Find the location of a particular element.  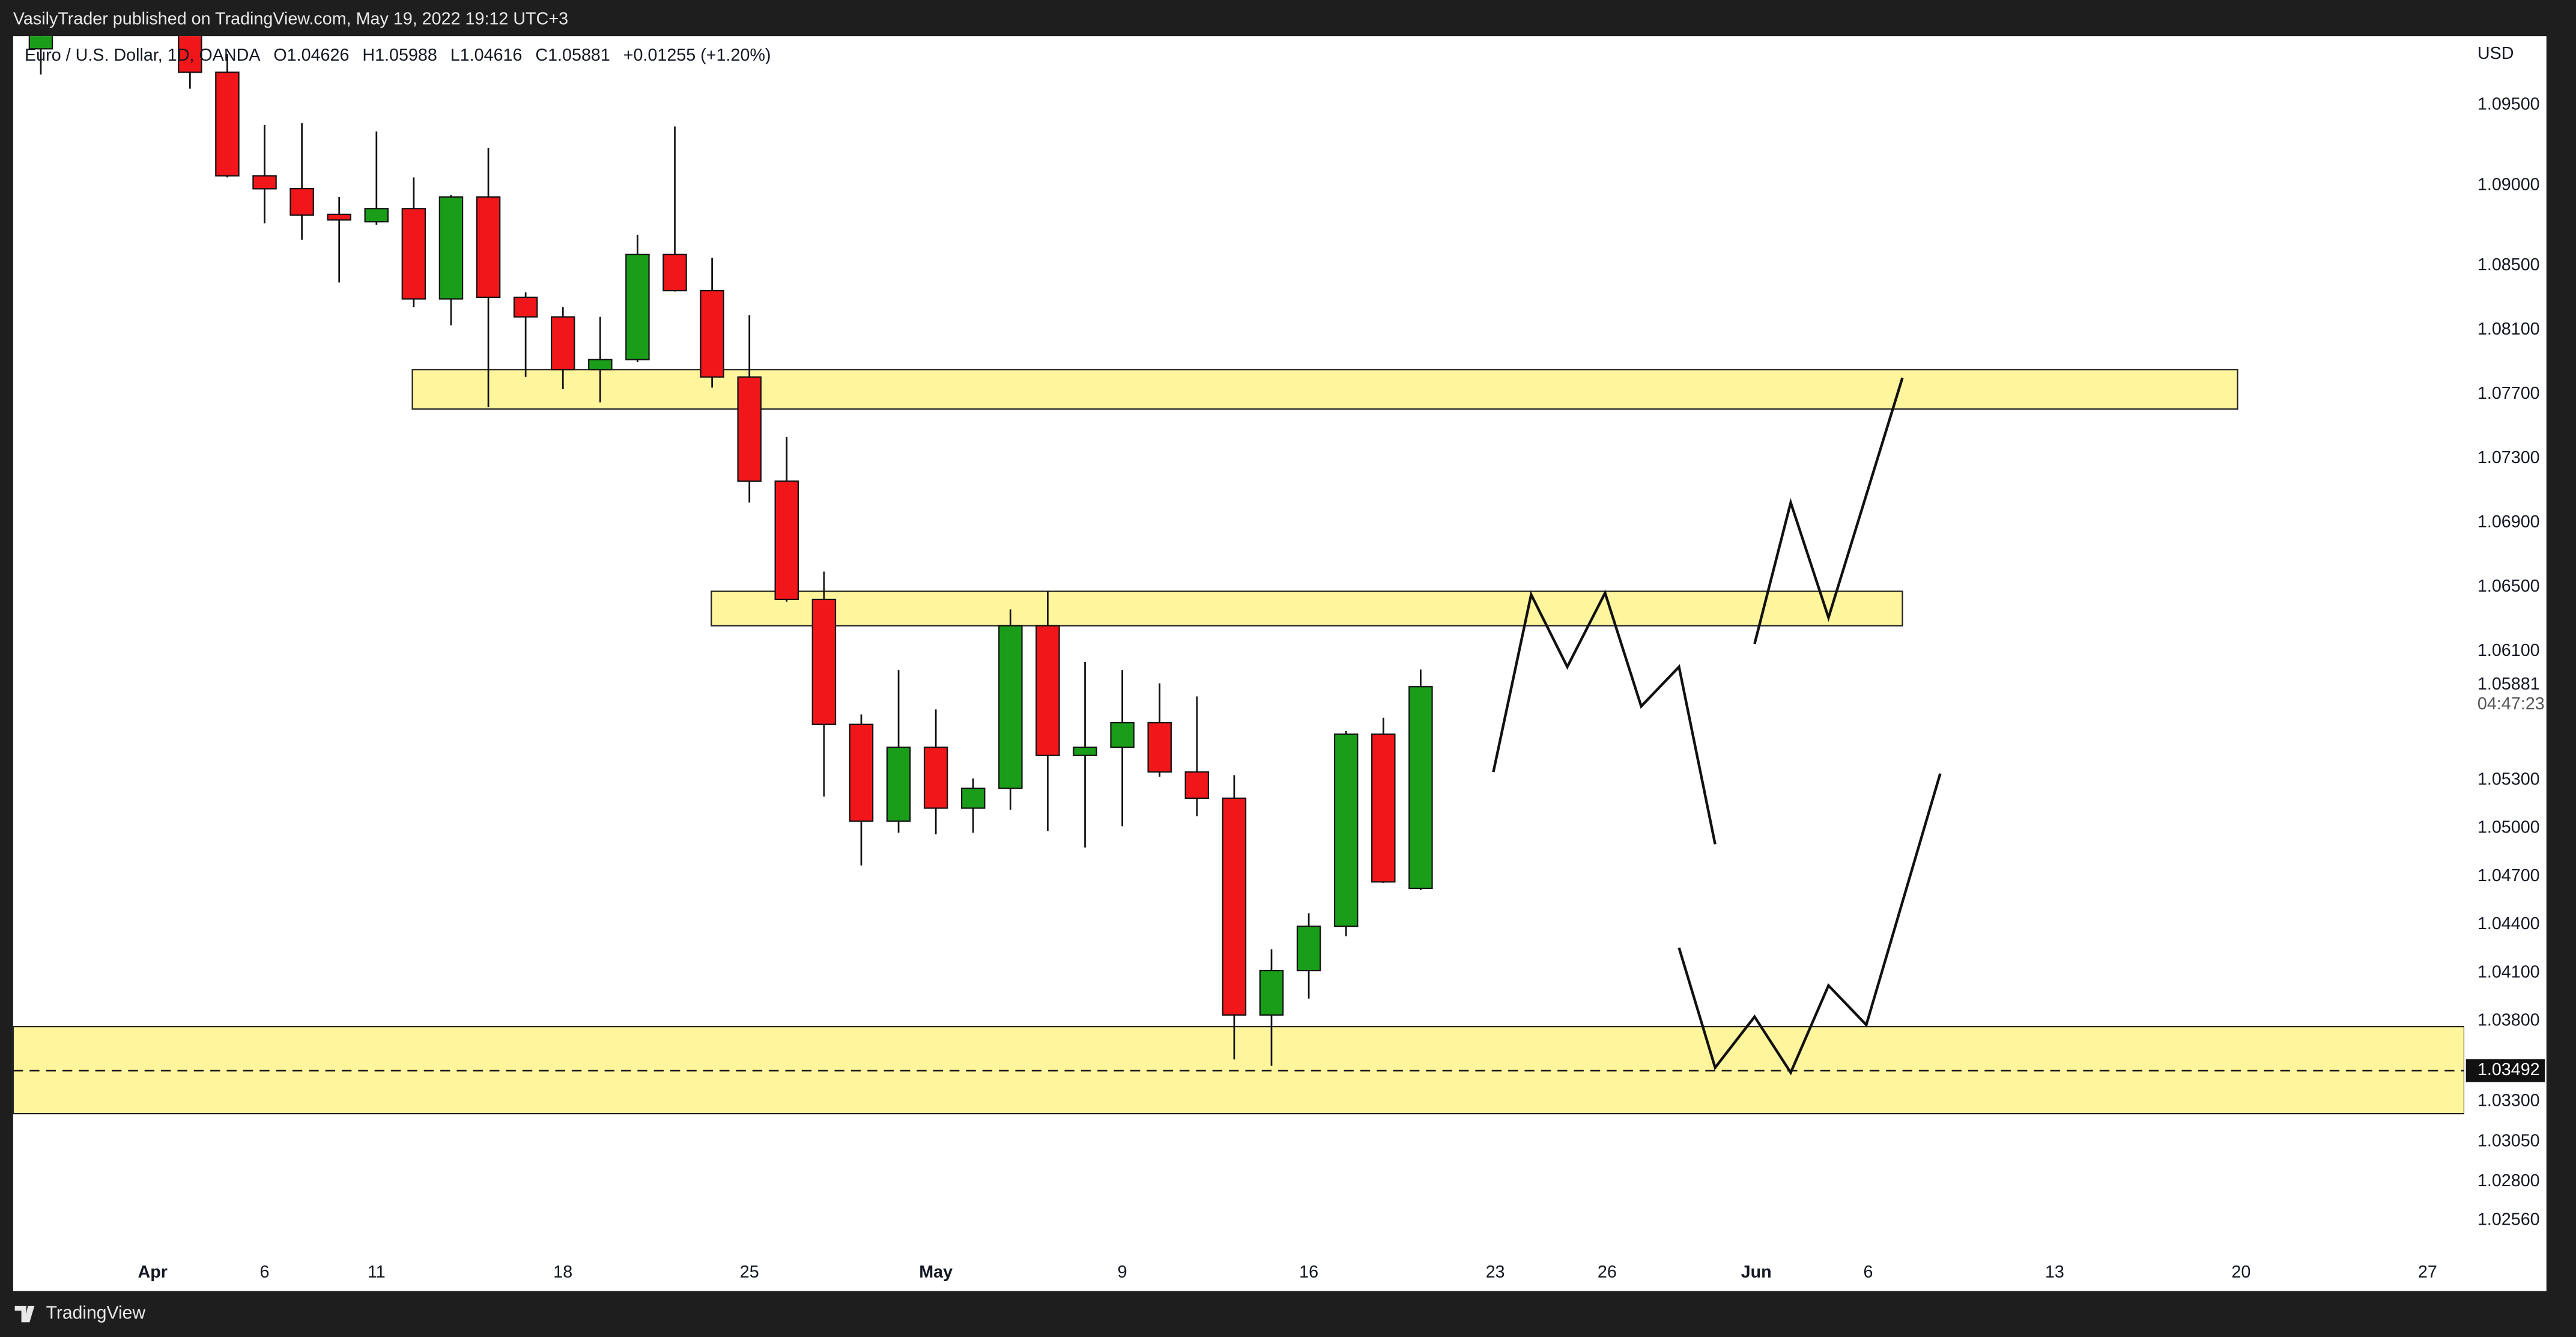

y-tick-label: 1.04700 is located at coordinates (2509, 875).